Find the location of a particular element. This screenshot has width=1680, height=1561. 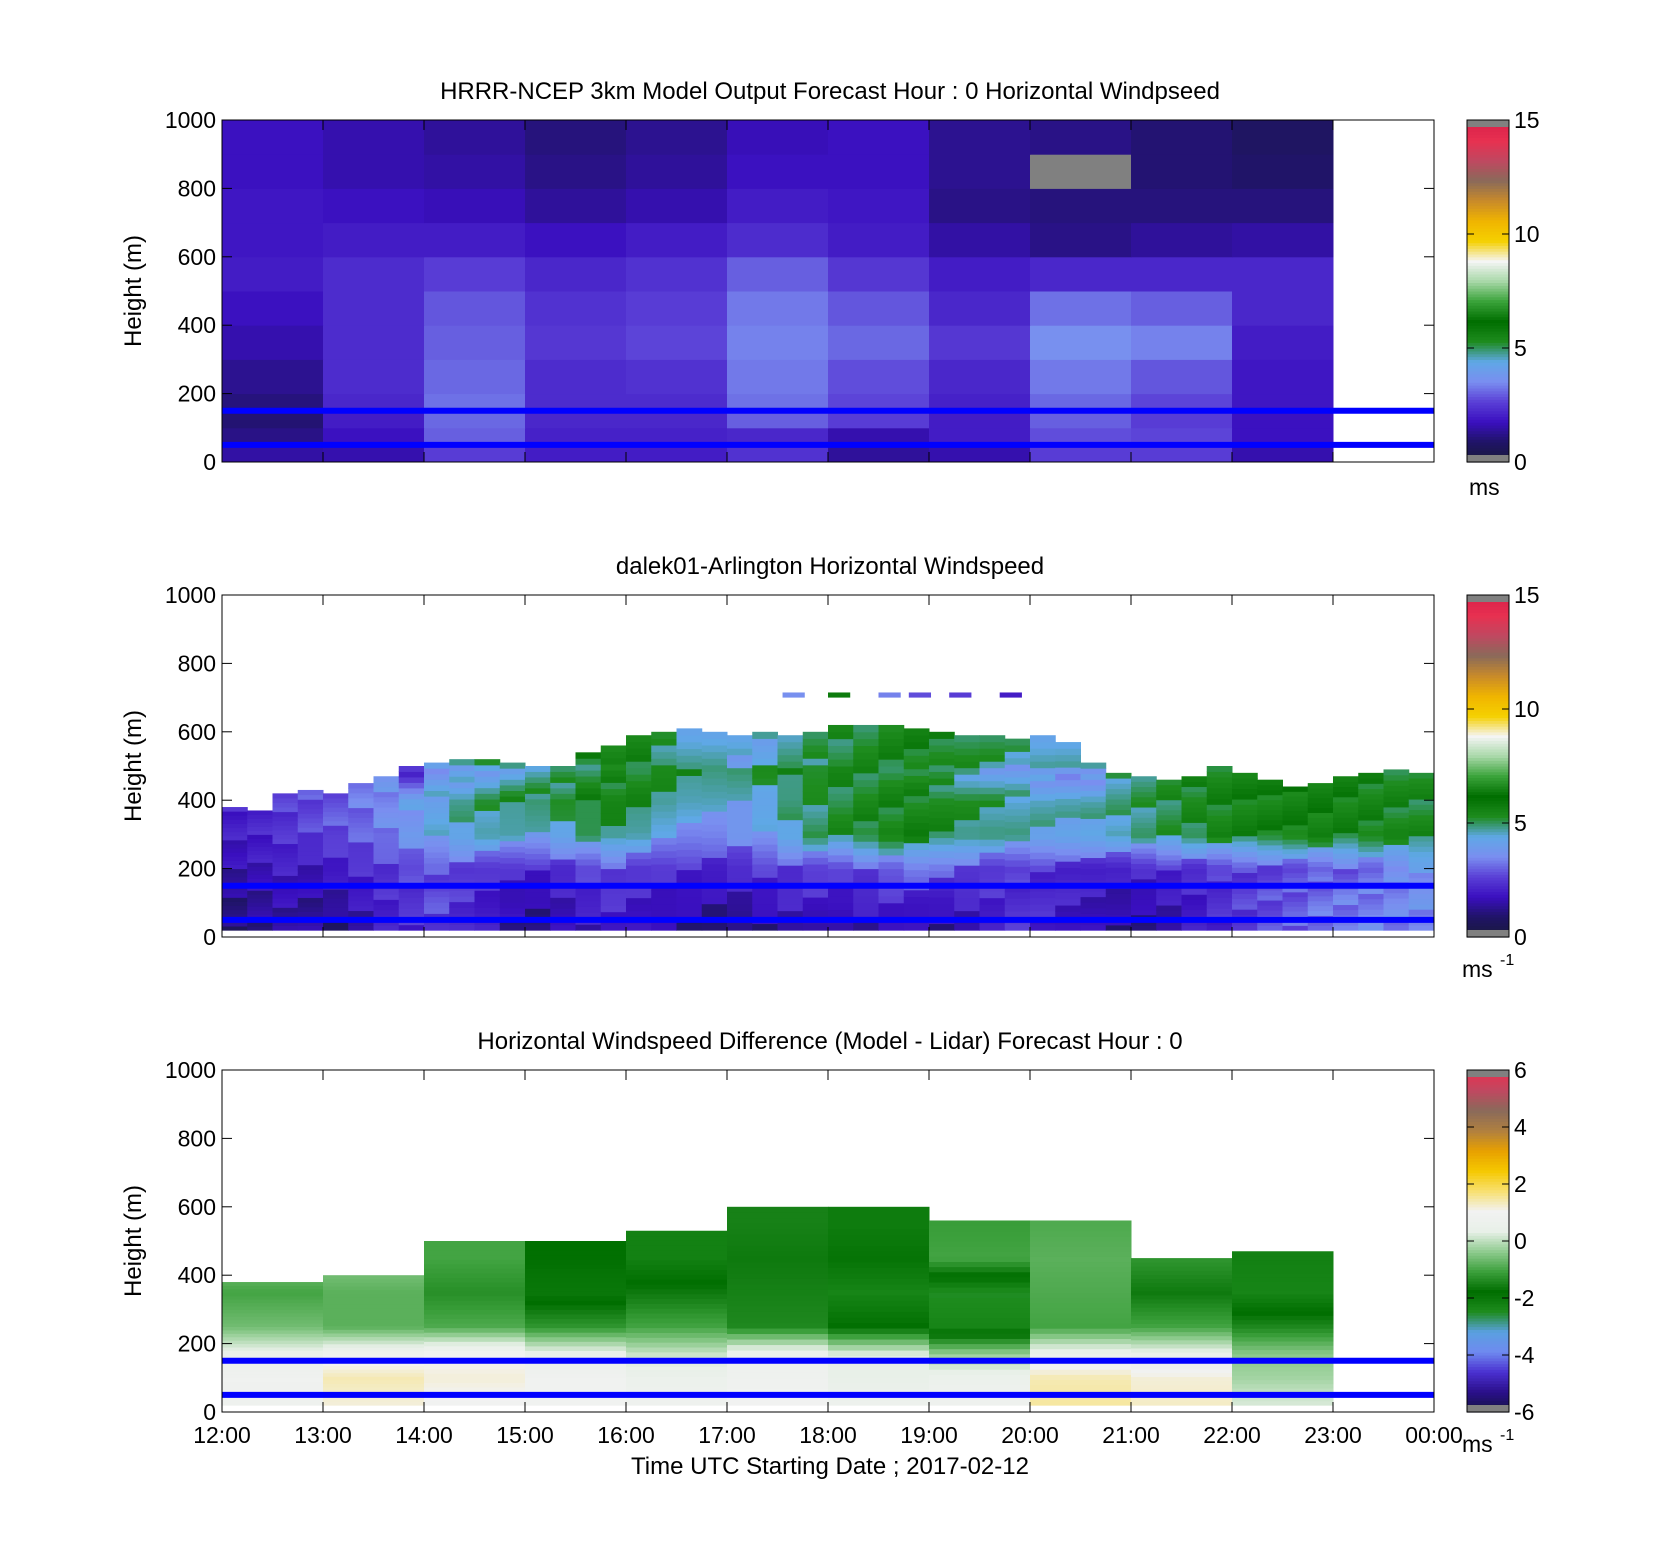

colorbar-tick-label: 0 is located at coordinates (1520, 937).